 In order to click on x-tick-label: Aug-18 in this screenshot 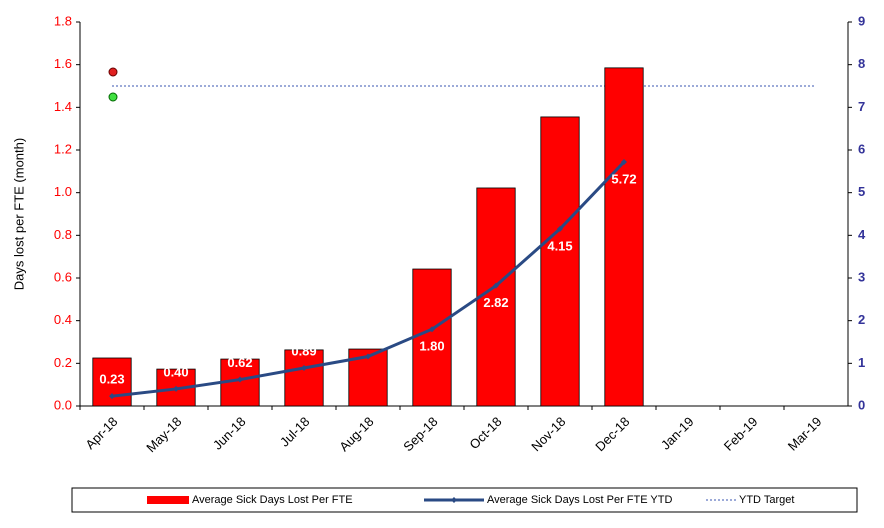, I will do `click(356, 434)`.